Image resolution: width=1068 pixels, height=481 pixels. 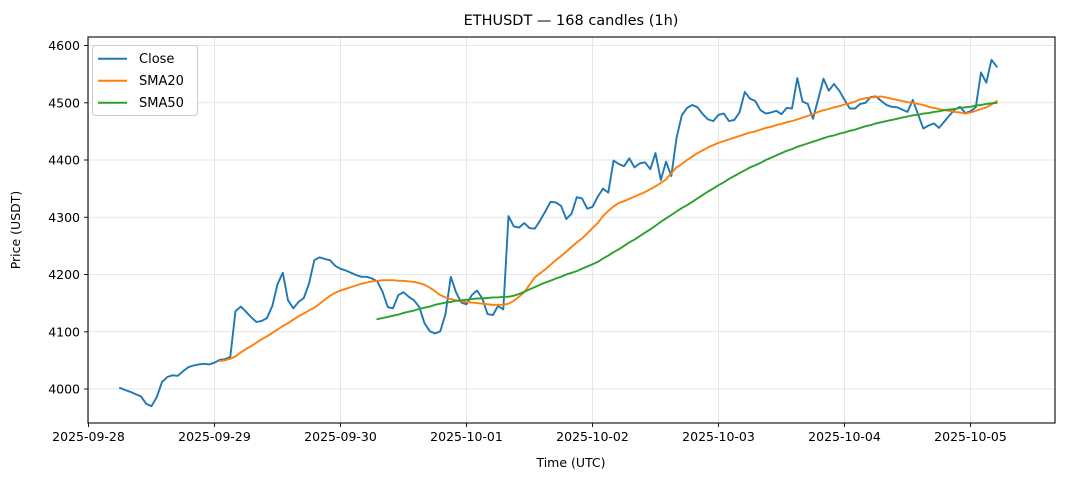 What do you see at coordinates (718, 436) in the screenshot?
I see `x-tick-label: 2025-10-03` at bounding box center [718, 436].